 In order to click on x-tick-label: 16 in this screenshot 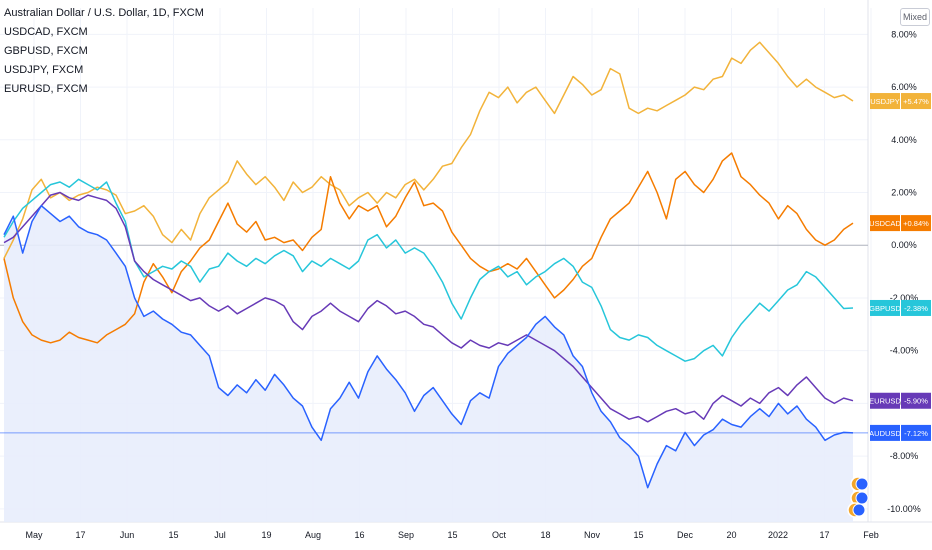, I will do `click(359, 535)`.